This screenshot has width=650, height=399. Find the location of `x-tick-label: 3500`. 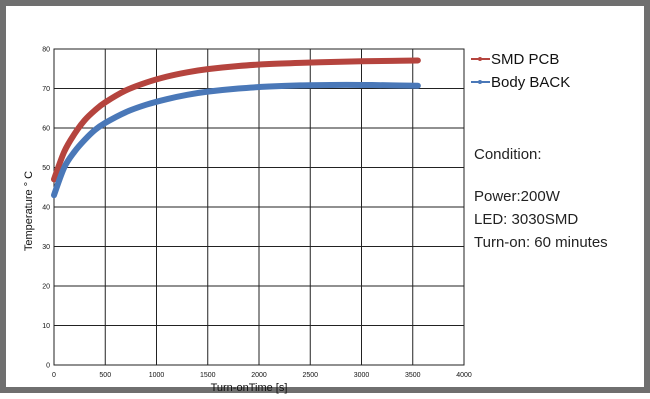

x-tick-label: 3500 is located at coordinates (413, 375).